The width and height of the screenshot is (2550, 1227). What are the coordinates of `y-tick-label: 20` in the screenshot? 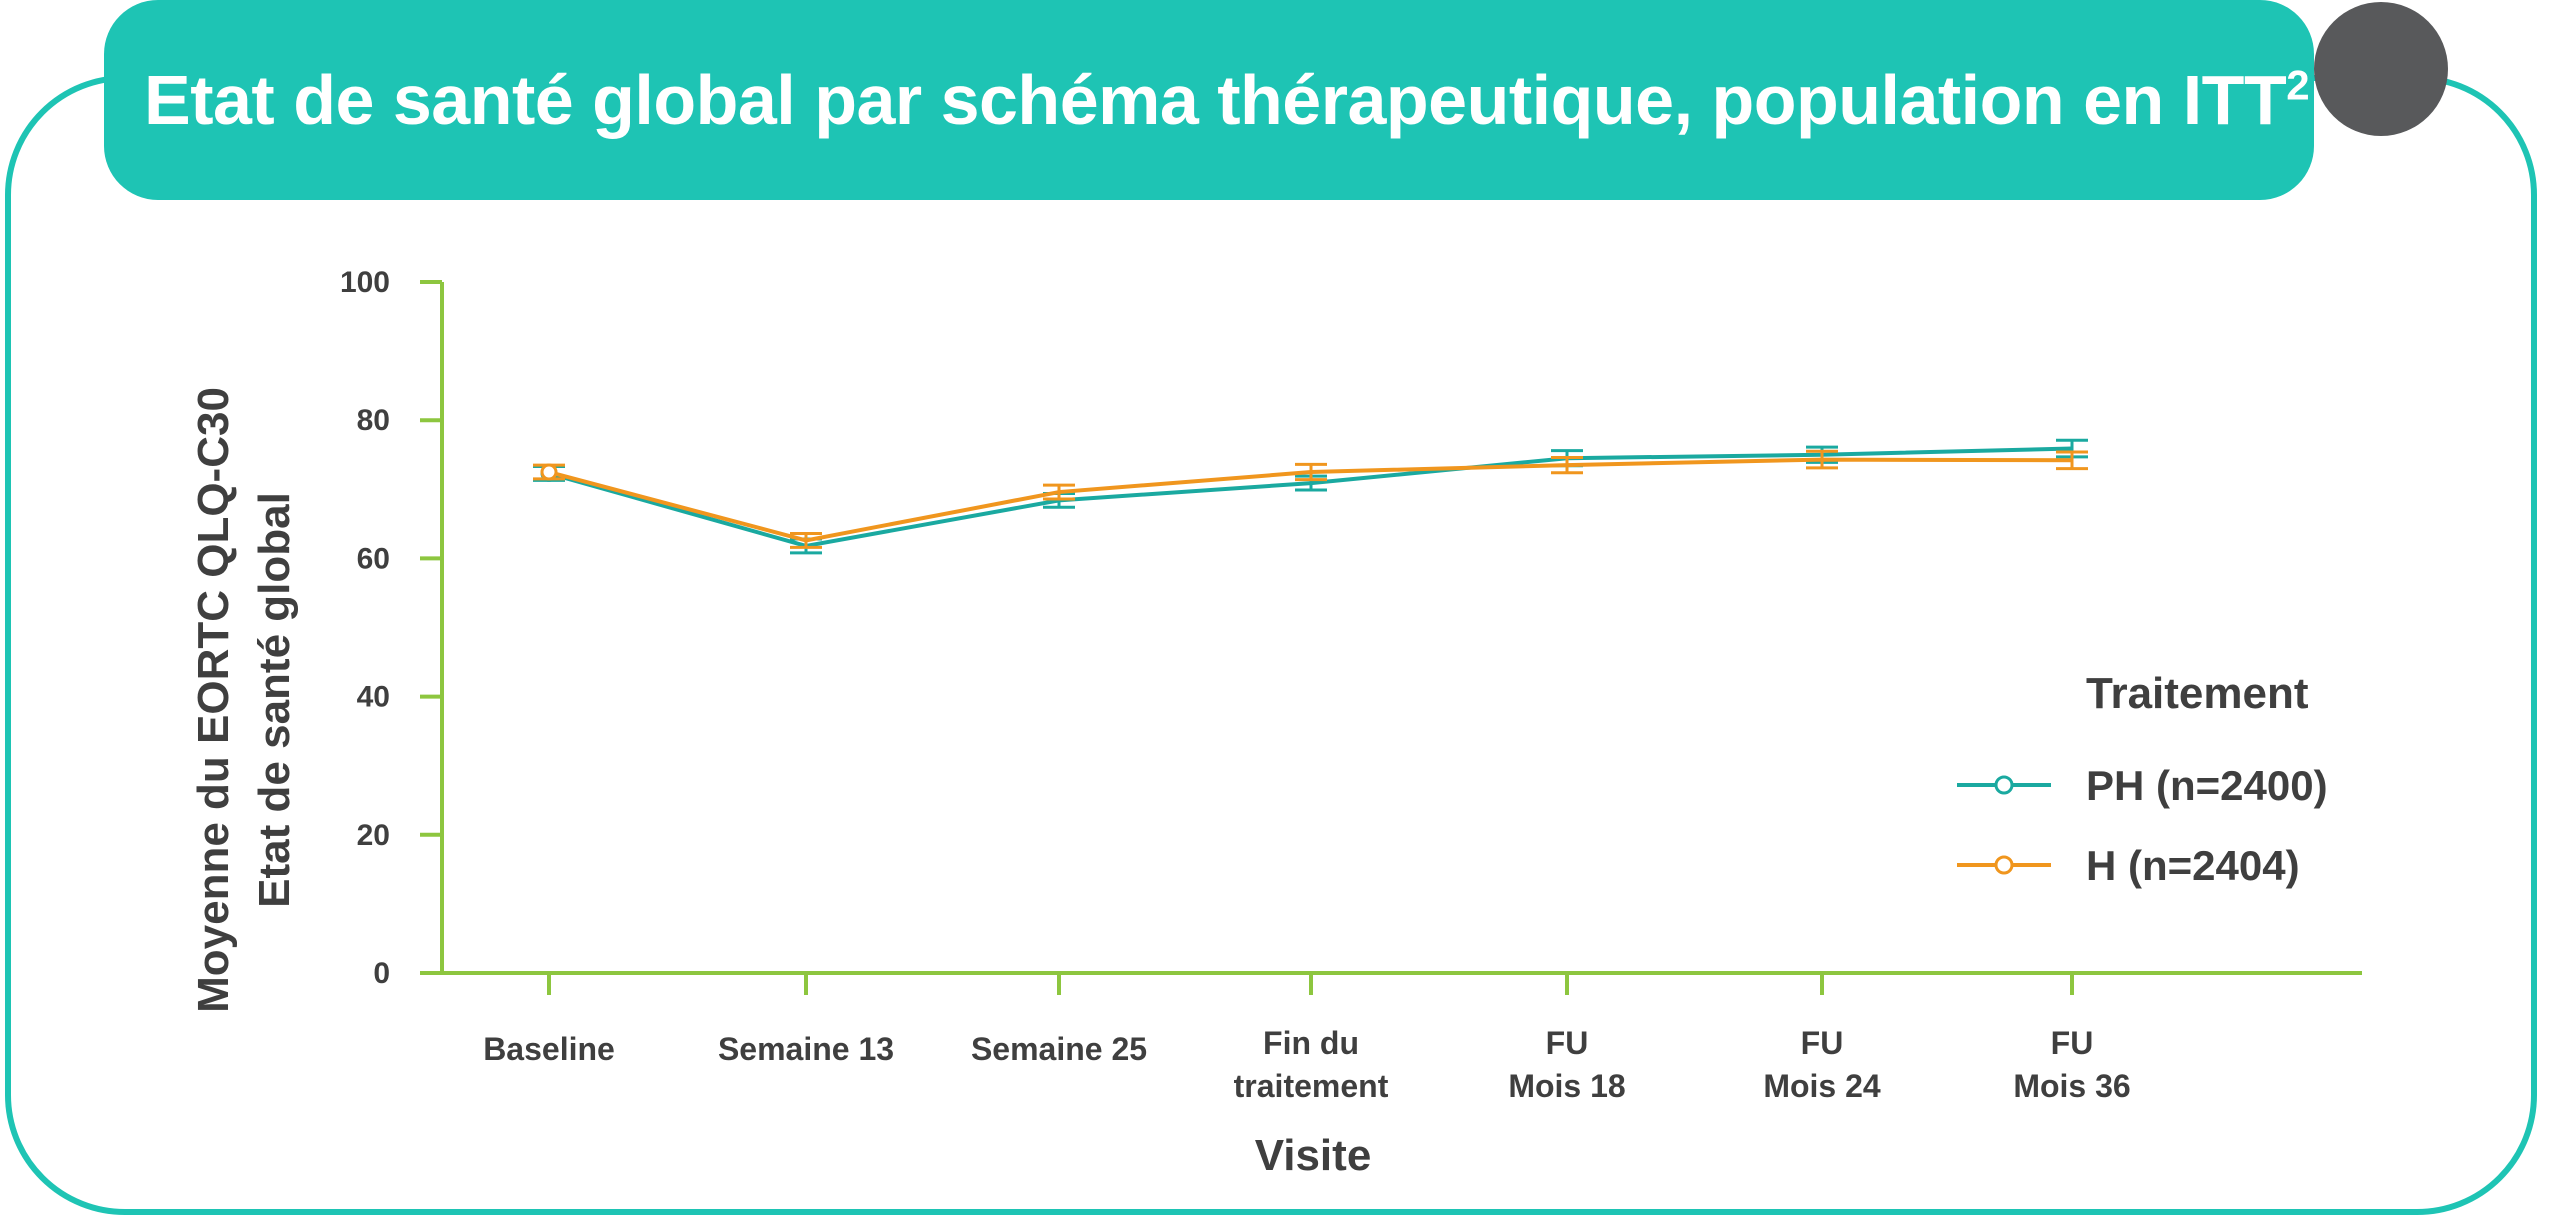 It's located at (373, 835).